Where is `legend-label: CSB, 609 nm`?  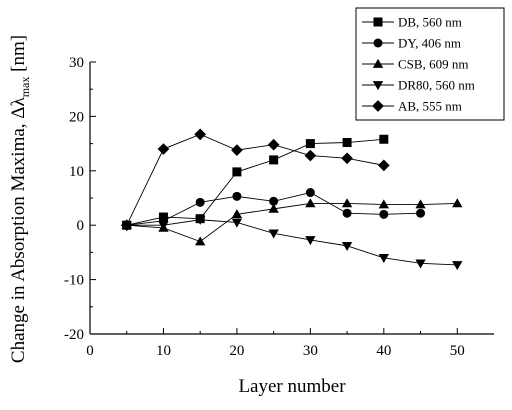 legend-label: CSB, 609 nm is located at coordinates (433, 64).